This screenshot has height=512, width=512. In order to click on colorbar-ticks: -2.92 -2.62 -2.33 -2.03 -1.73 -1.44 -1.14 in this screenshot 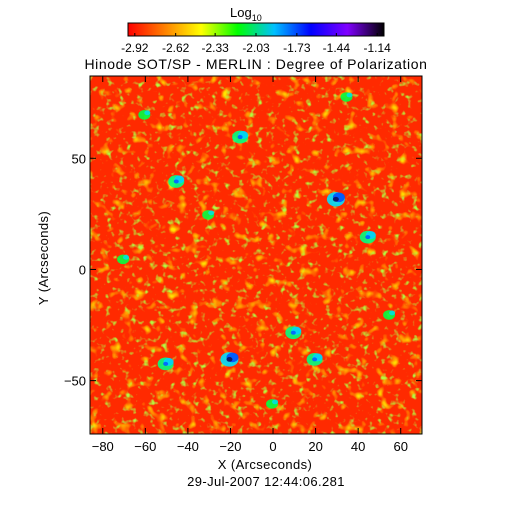, I will do `click(256, 44)`.